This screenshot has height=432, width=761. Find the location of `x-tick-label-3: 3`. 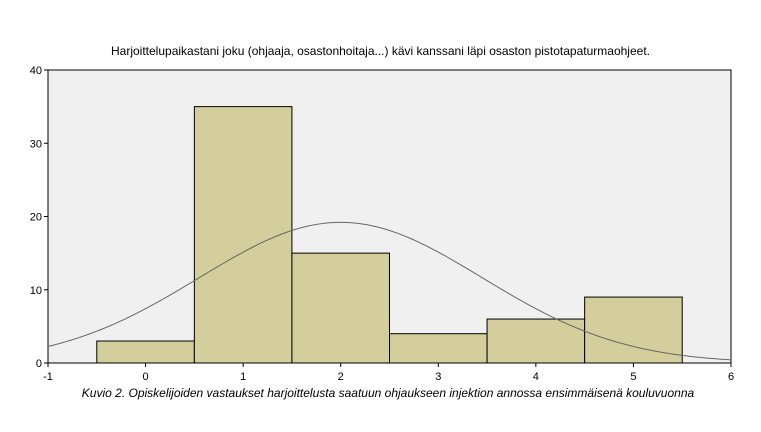

x-tick-label-3: 3 is located at coordinates (438, 377).